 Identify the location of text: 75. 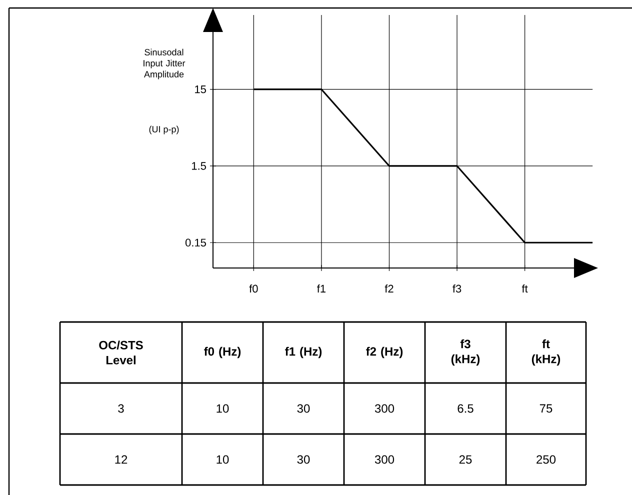
(546, 408).